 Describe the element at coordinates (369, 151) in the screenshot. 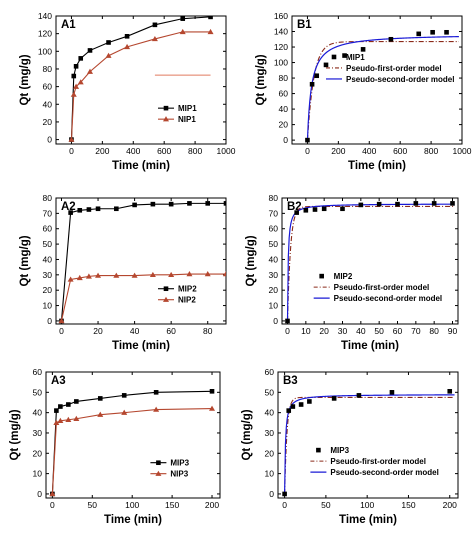

I see `x-tick-label: 400` at that location.